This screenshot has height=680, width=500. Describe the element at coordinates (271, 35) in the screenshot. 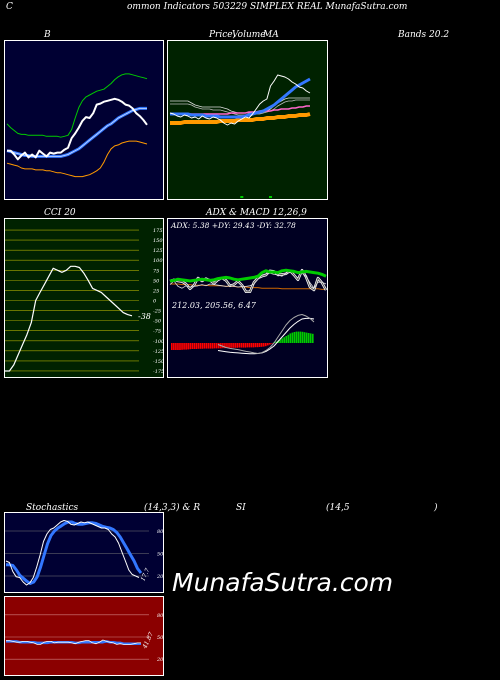

I see `label-ma: MA` at that location.